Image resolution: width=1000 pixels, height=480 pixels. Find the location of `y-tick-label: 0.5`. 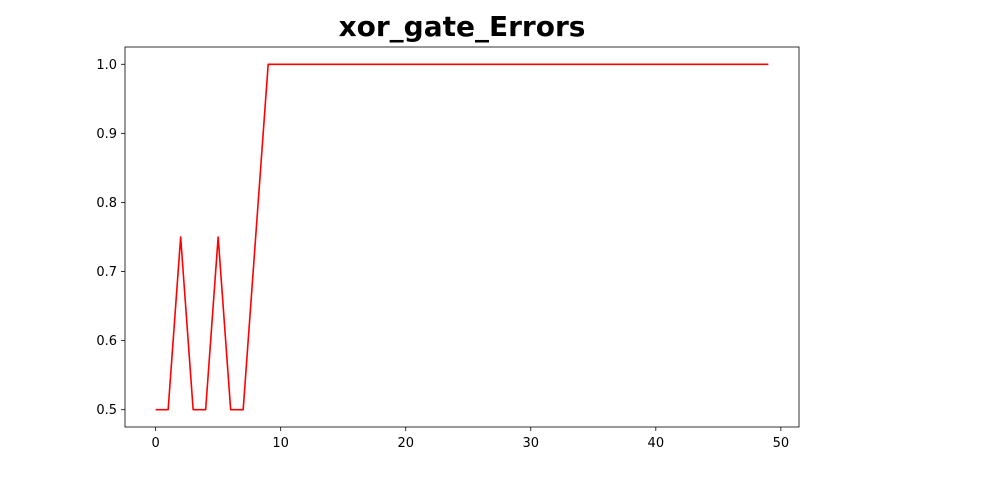

y-tick-label: 0.5 is located at coordinates (106, 410).